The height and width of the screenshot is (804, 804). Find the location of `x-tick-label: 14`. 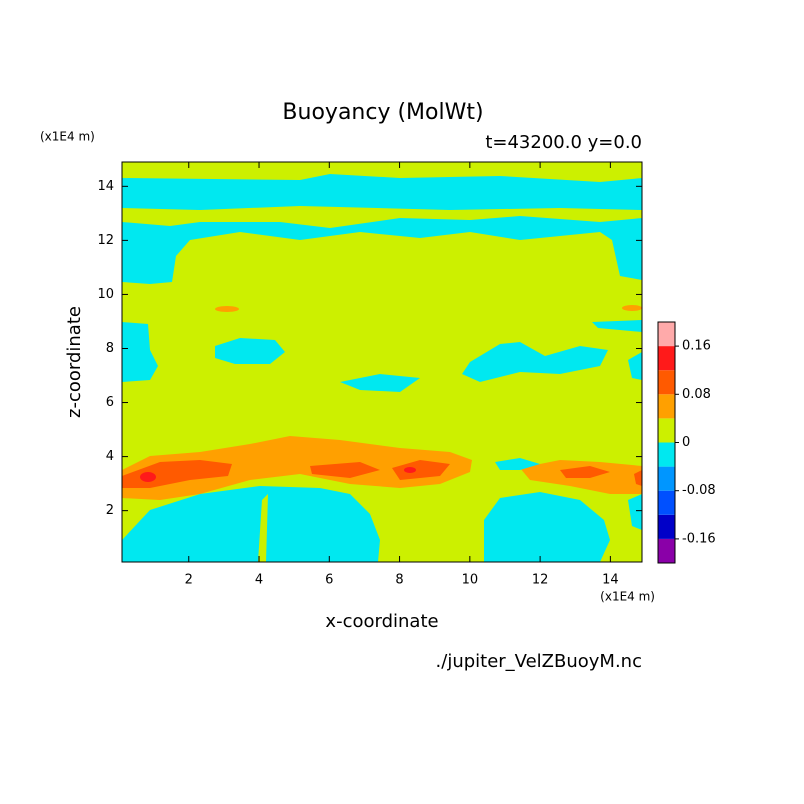

x-tick-label: 14 is located at coordinates (610, 580).